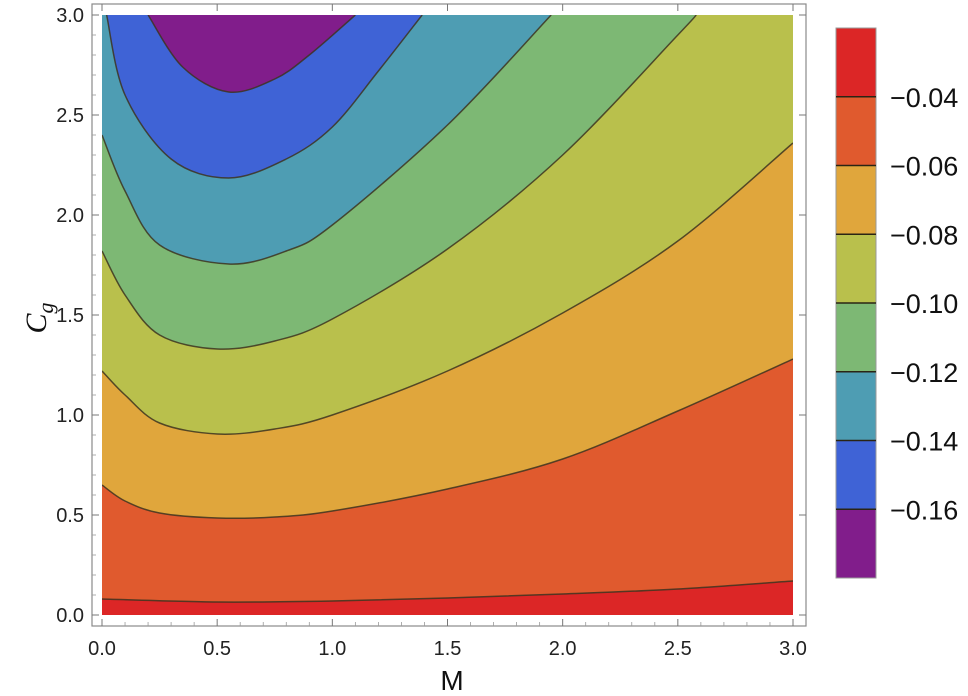 This screenshot has width=968, height=696. I want to click on x-tick-label: 0.0, so click(102, 649).